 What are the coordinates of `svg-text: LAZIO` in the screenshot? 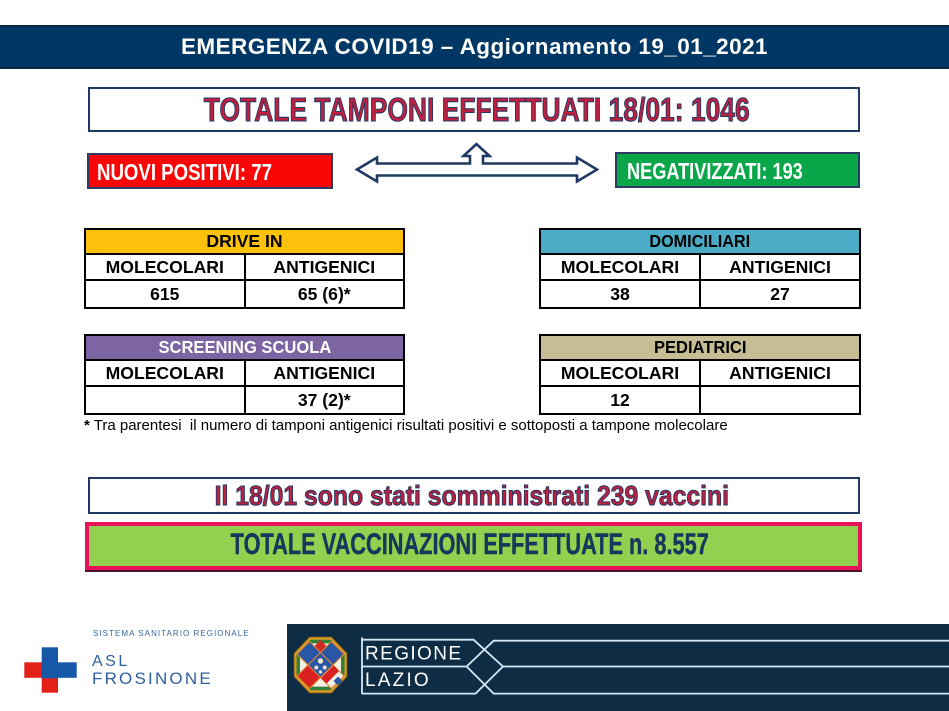 It's located at (398, 680).